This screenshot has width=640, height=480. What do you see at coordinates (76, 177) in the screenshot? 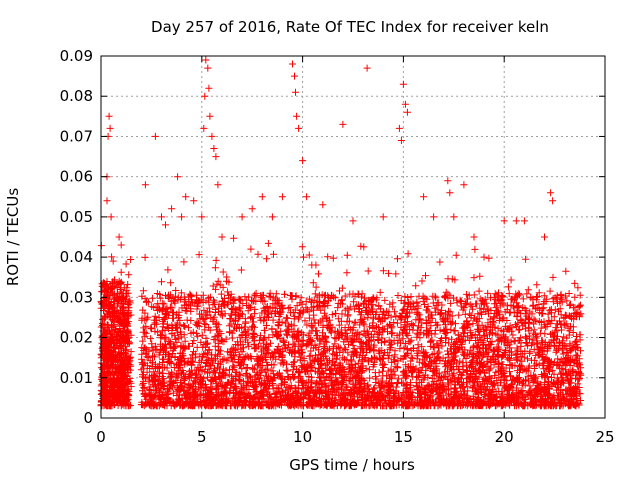
I see `y-tick-label: 0.06` at bounding box center [76, 177].